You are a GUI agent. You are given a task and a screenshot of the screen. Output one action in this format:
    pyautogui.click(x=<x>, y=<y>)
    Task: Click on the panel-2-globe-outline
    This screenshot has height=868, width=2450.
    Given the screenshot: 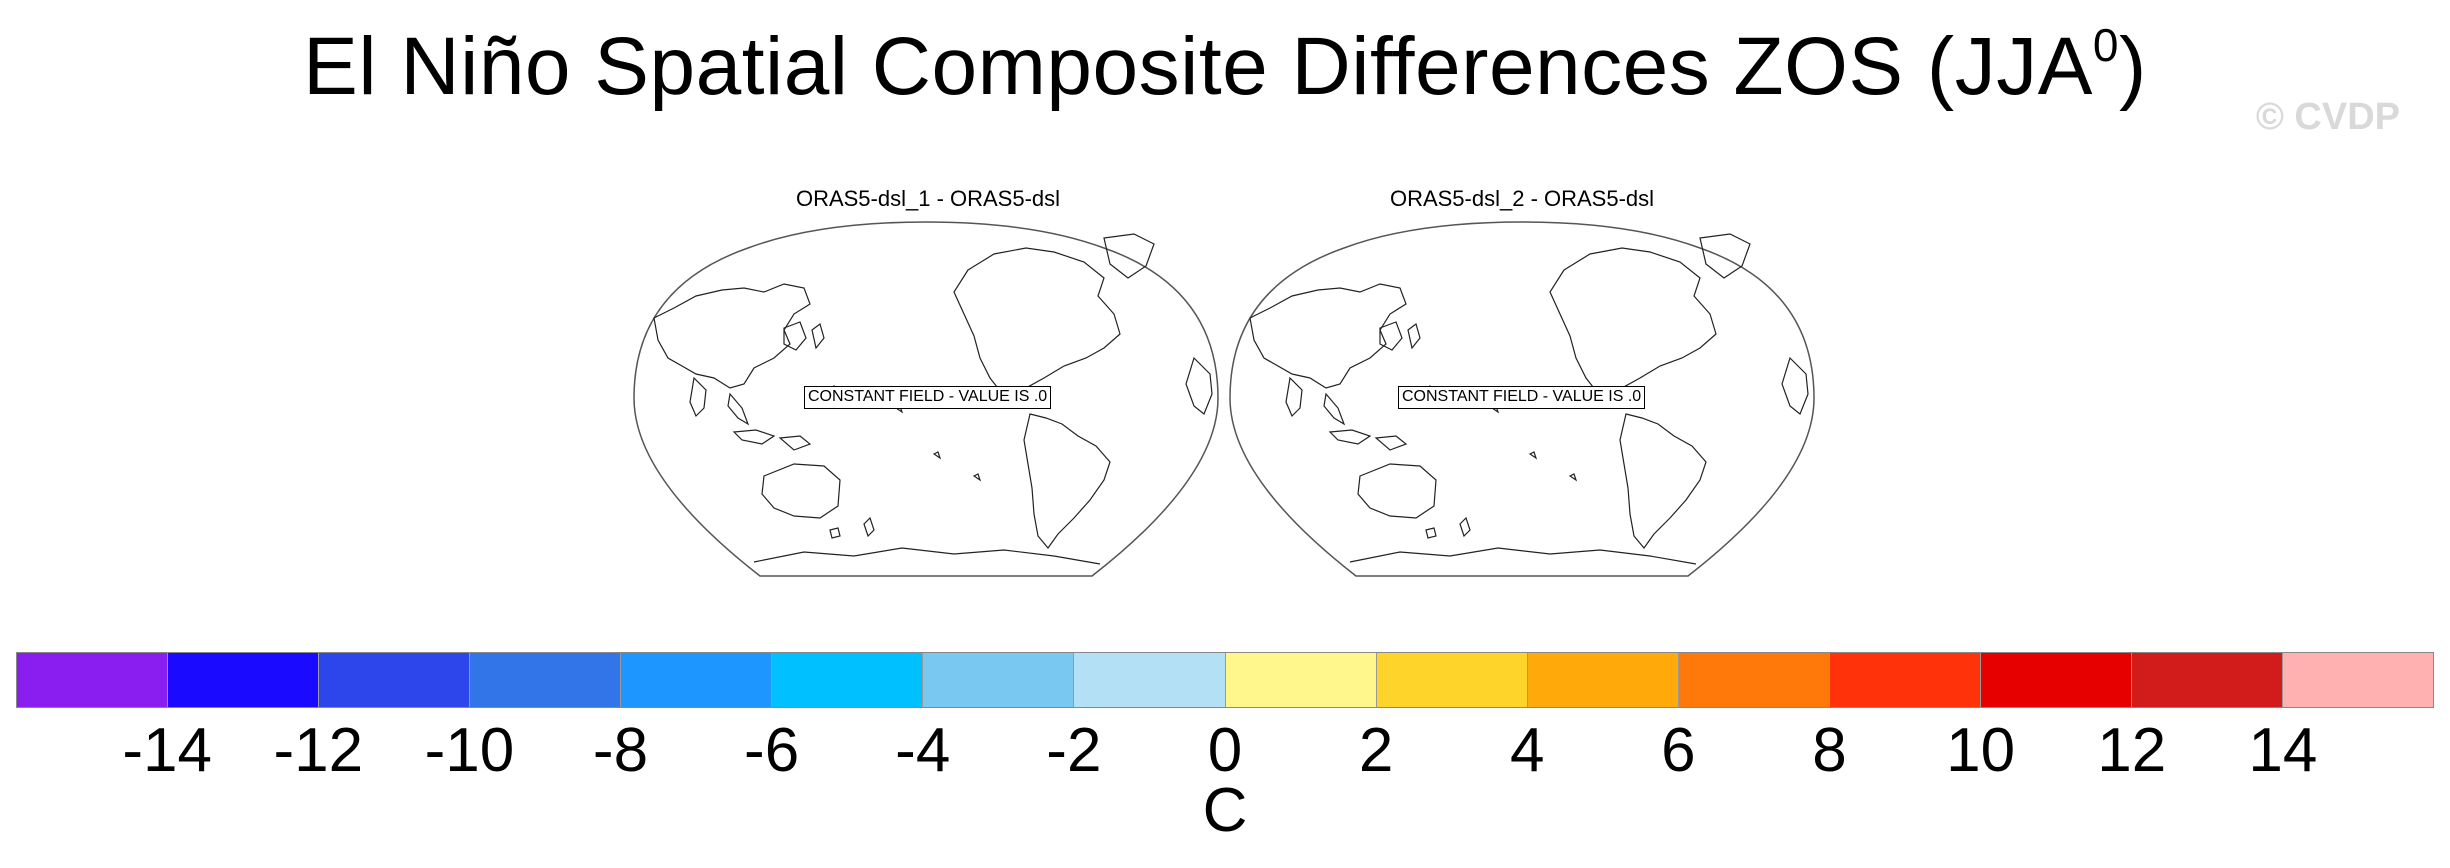 What is the action you would take?
    pyautogui.click(x=1522, y=399)
    